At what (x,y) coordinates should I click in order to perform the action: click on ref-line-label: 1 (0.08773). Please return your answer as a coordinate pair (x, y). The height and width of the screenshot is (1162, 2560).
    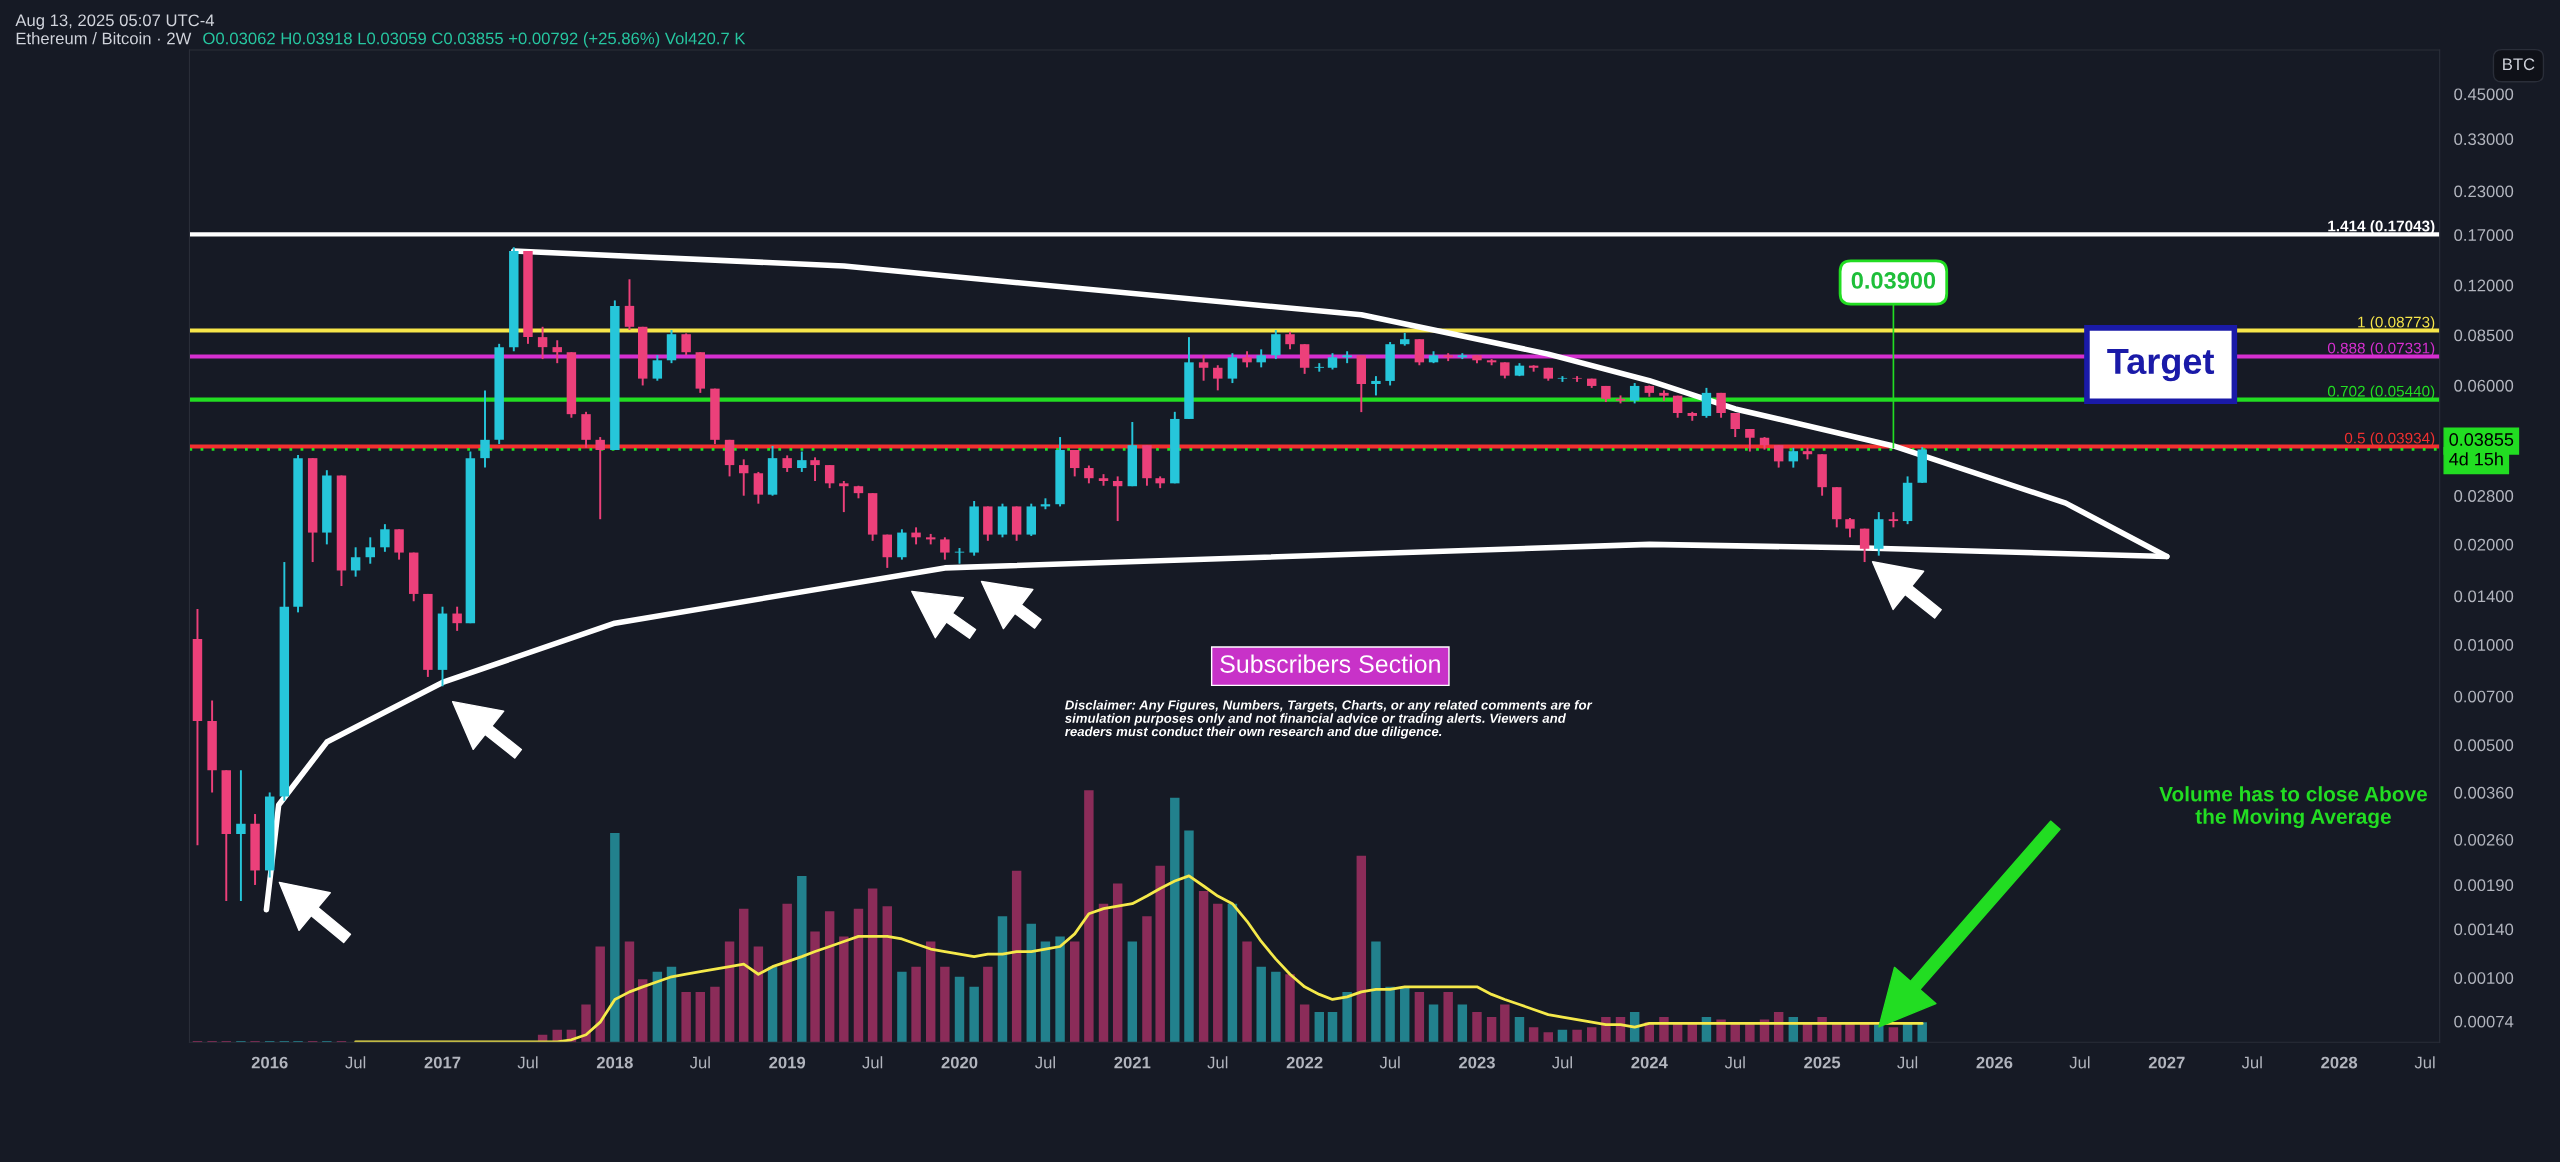
    Looking at the image, I should click on (2396, 323).